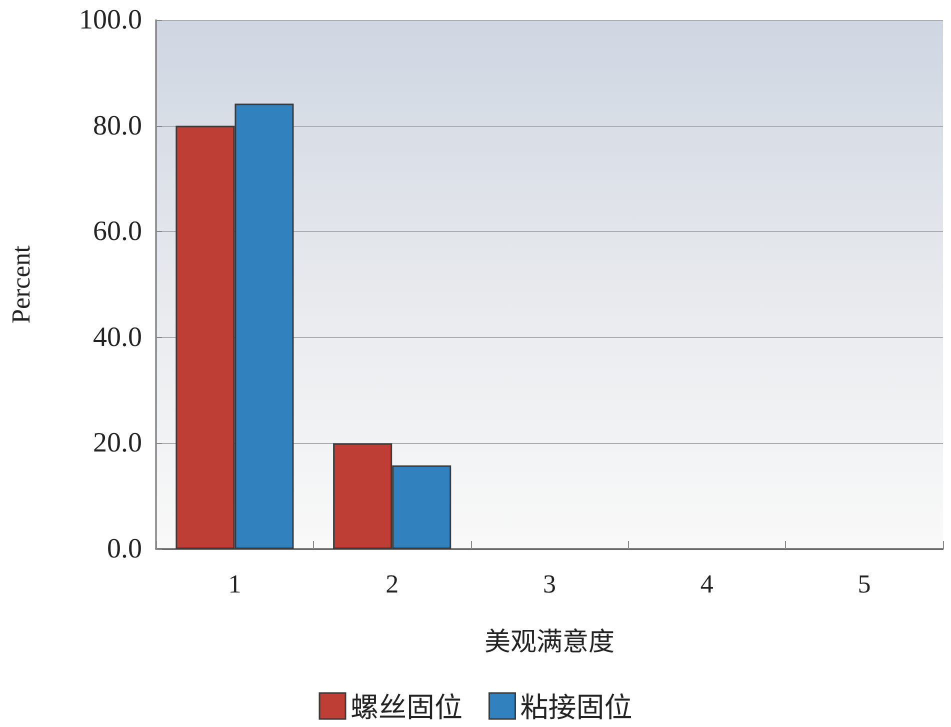  Describe the element at coordinates (864, 584) in the screenshot. I see `x-tick-label: 5` at that location.